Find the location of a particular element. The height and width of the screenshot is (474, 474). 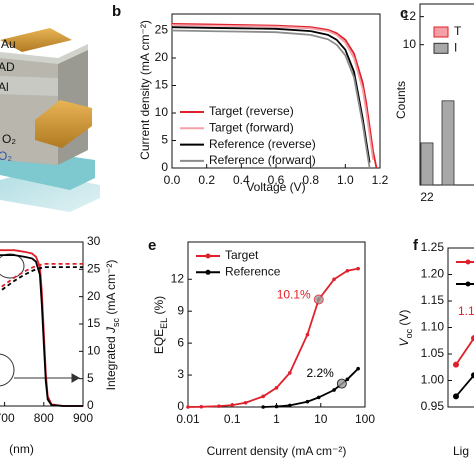

y-tick-label: 10 is located at coordinates (162, 112).